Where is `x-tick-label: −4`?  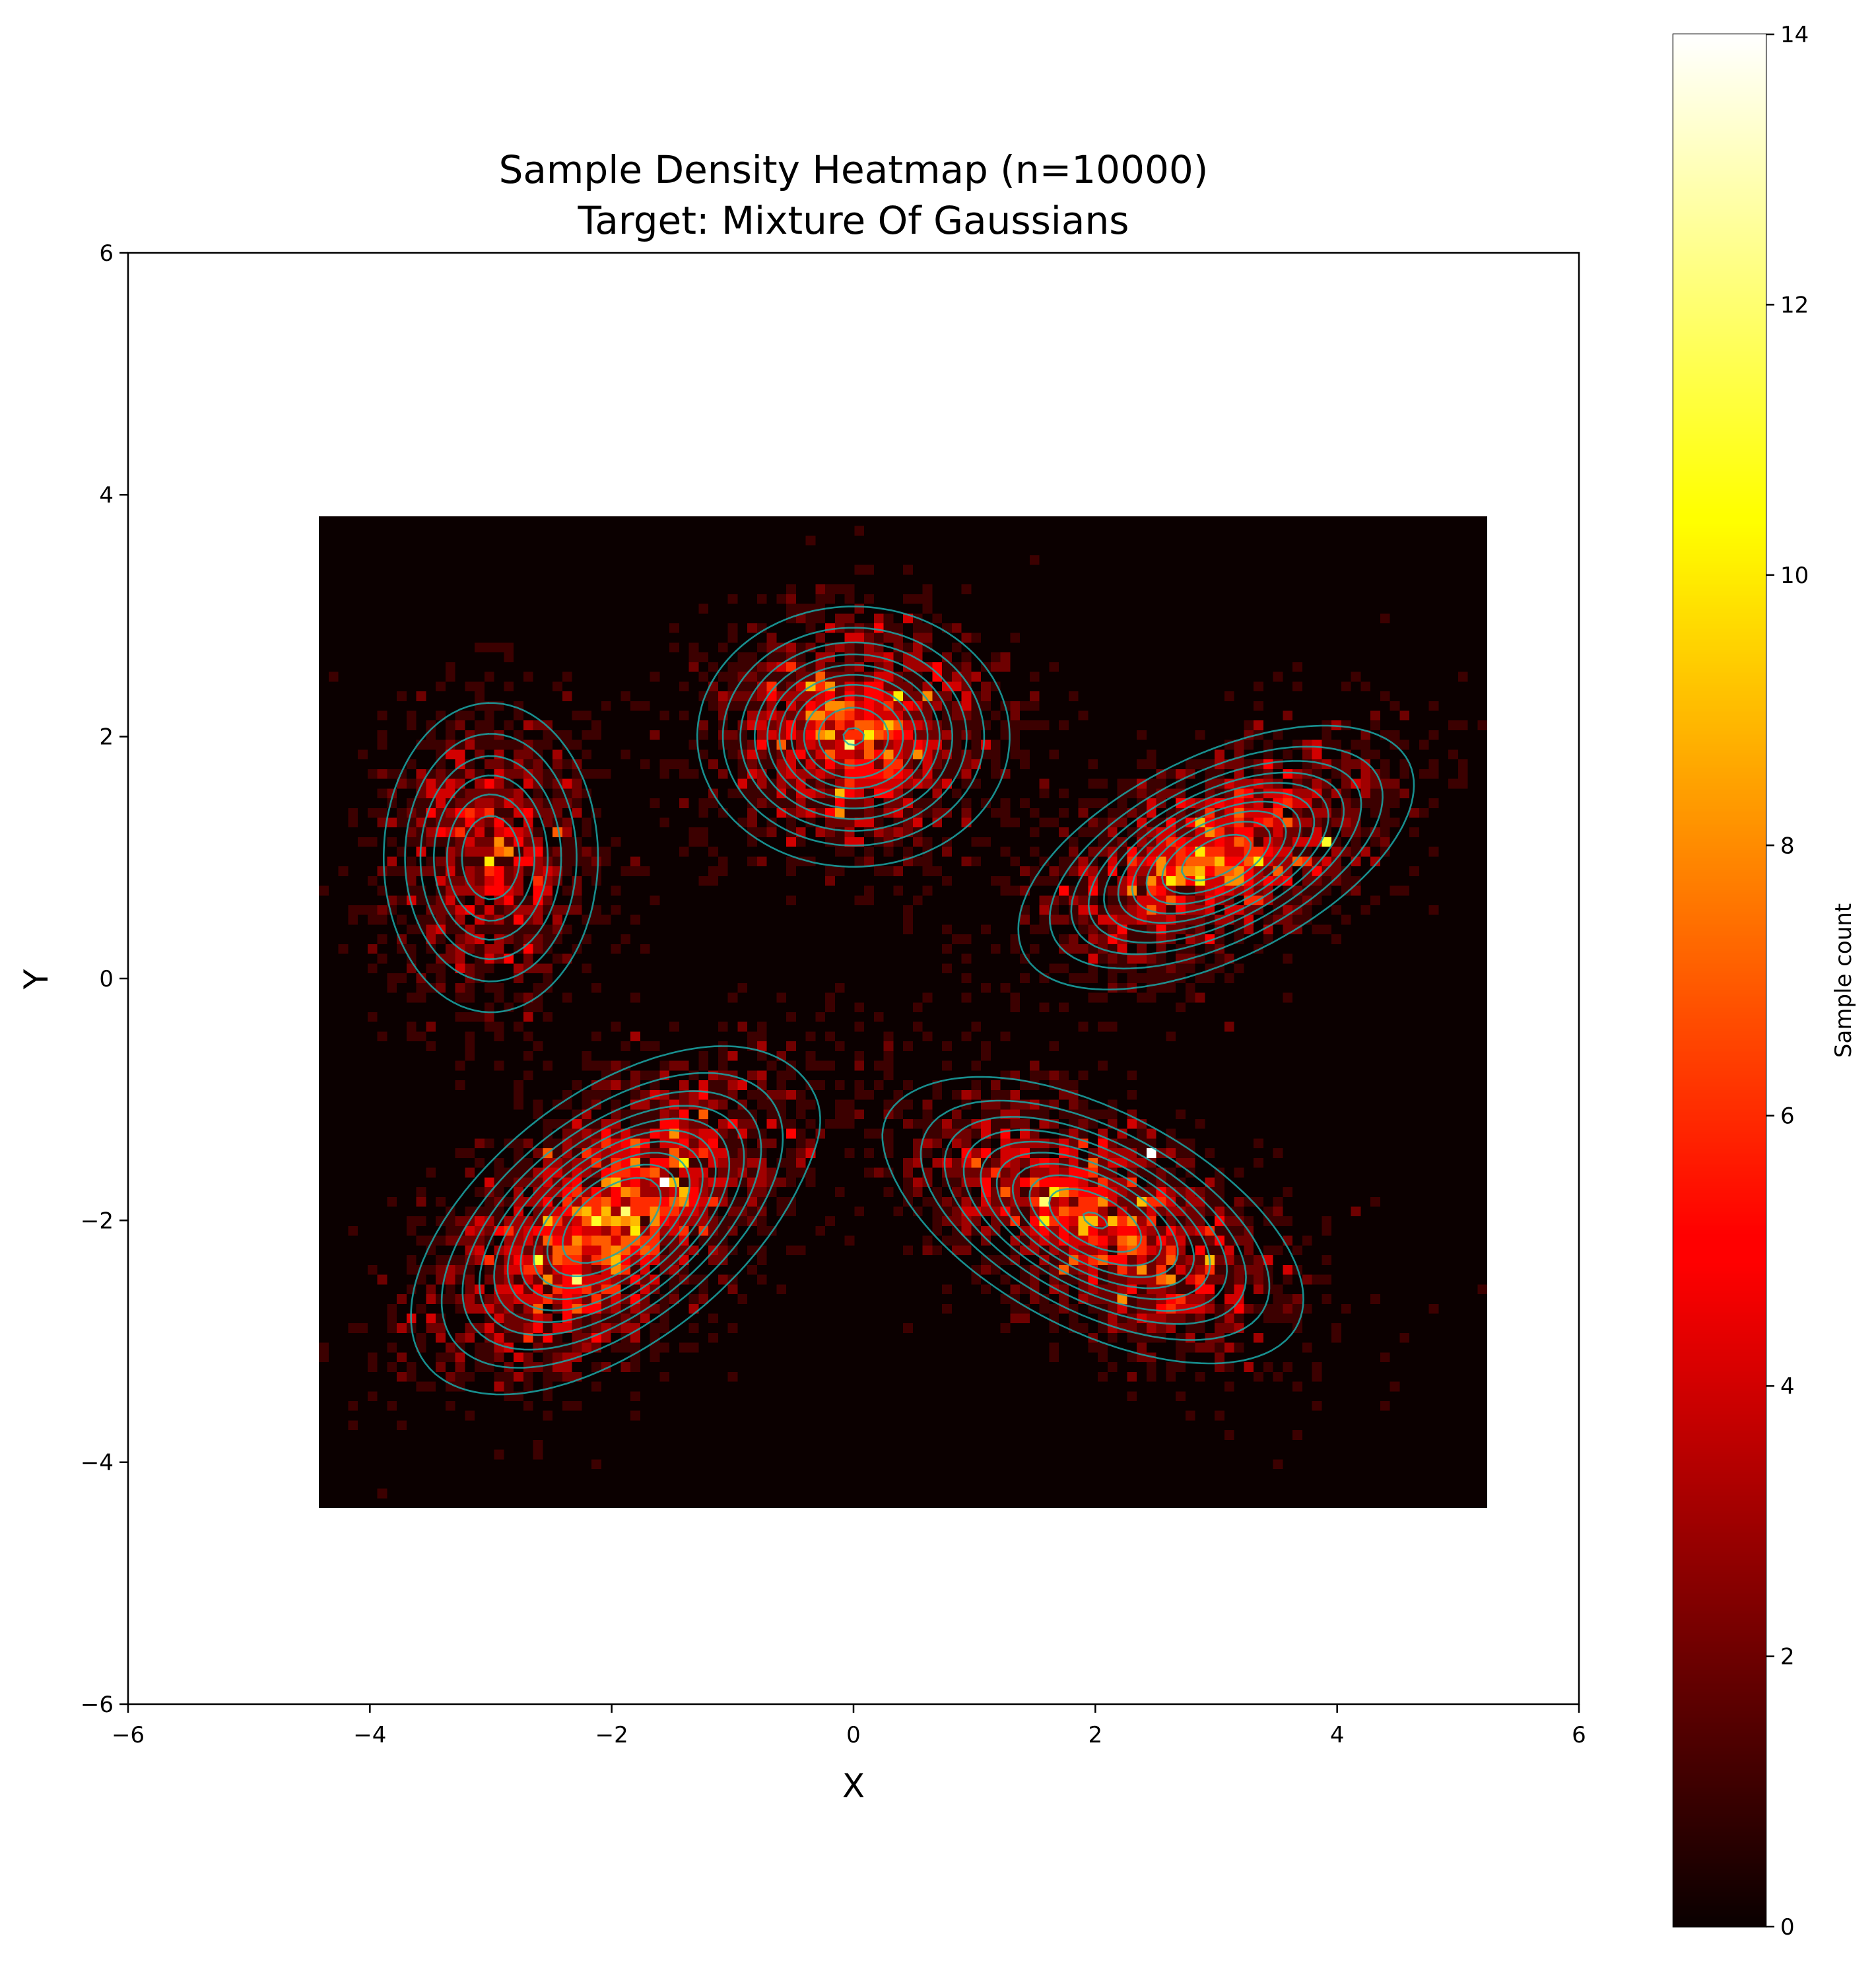
x-tick-label: −4 is located at coordinates (369, 1735).